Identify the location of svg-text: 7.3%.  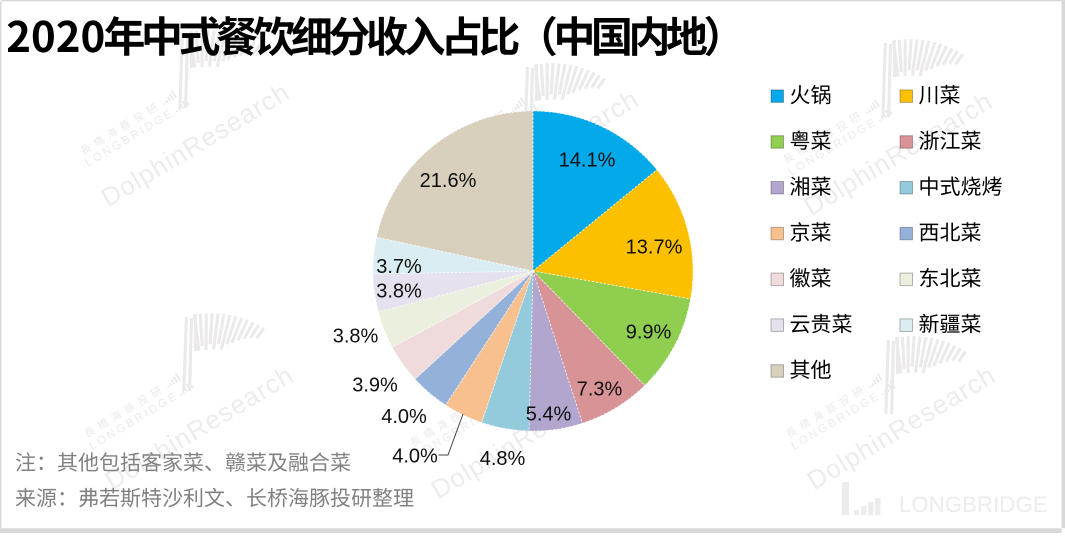
(600, 390).